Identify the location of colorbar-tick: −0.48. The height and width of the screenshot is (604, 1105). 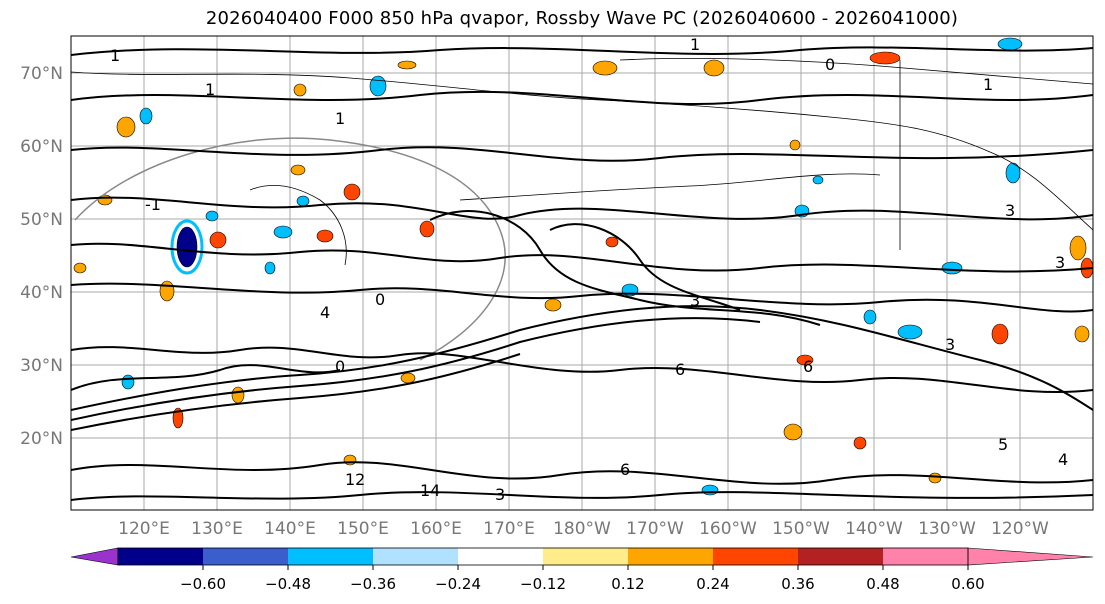
(288, 584).